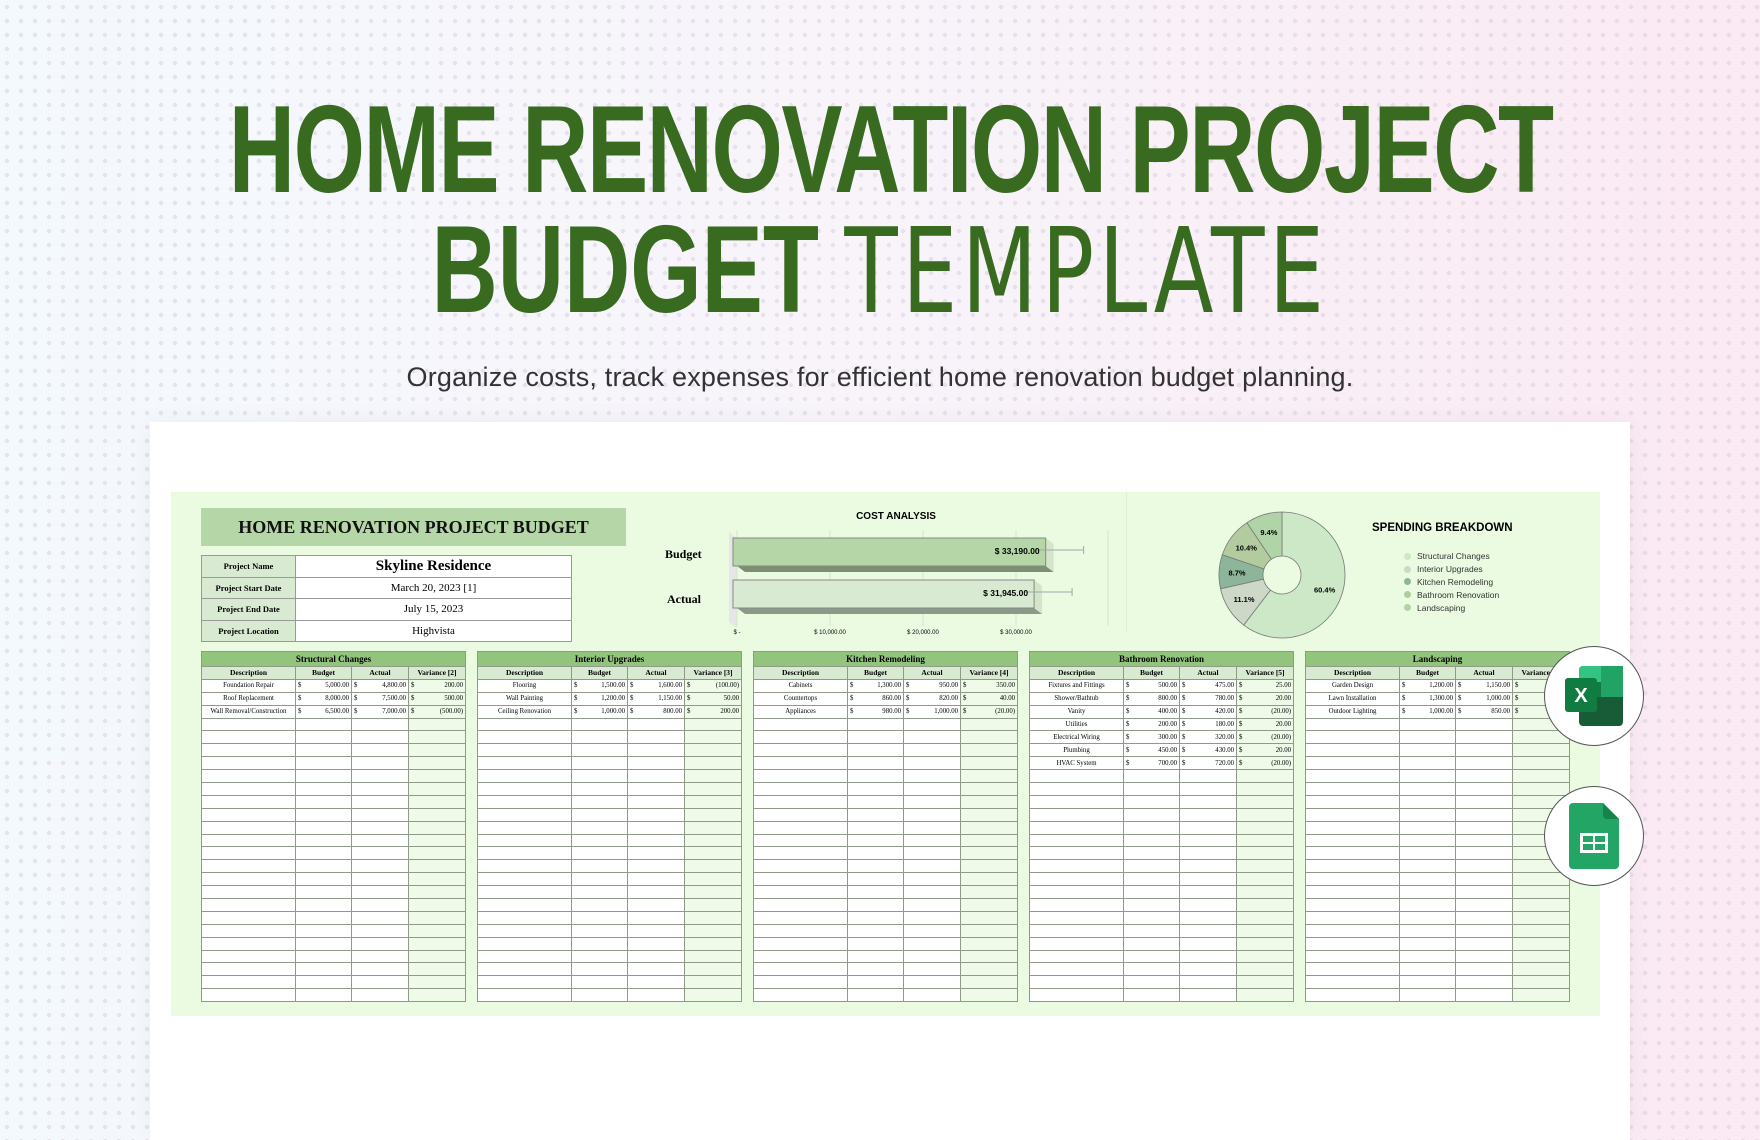  What do you see at coordinates (1151, 750) in the screenshot?
I see `amount-cell: $450.00` at bounding box center [1151, 750].